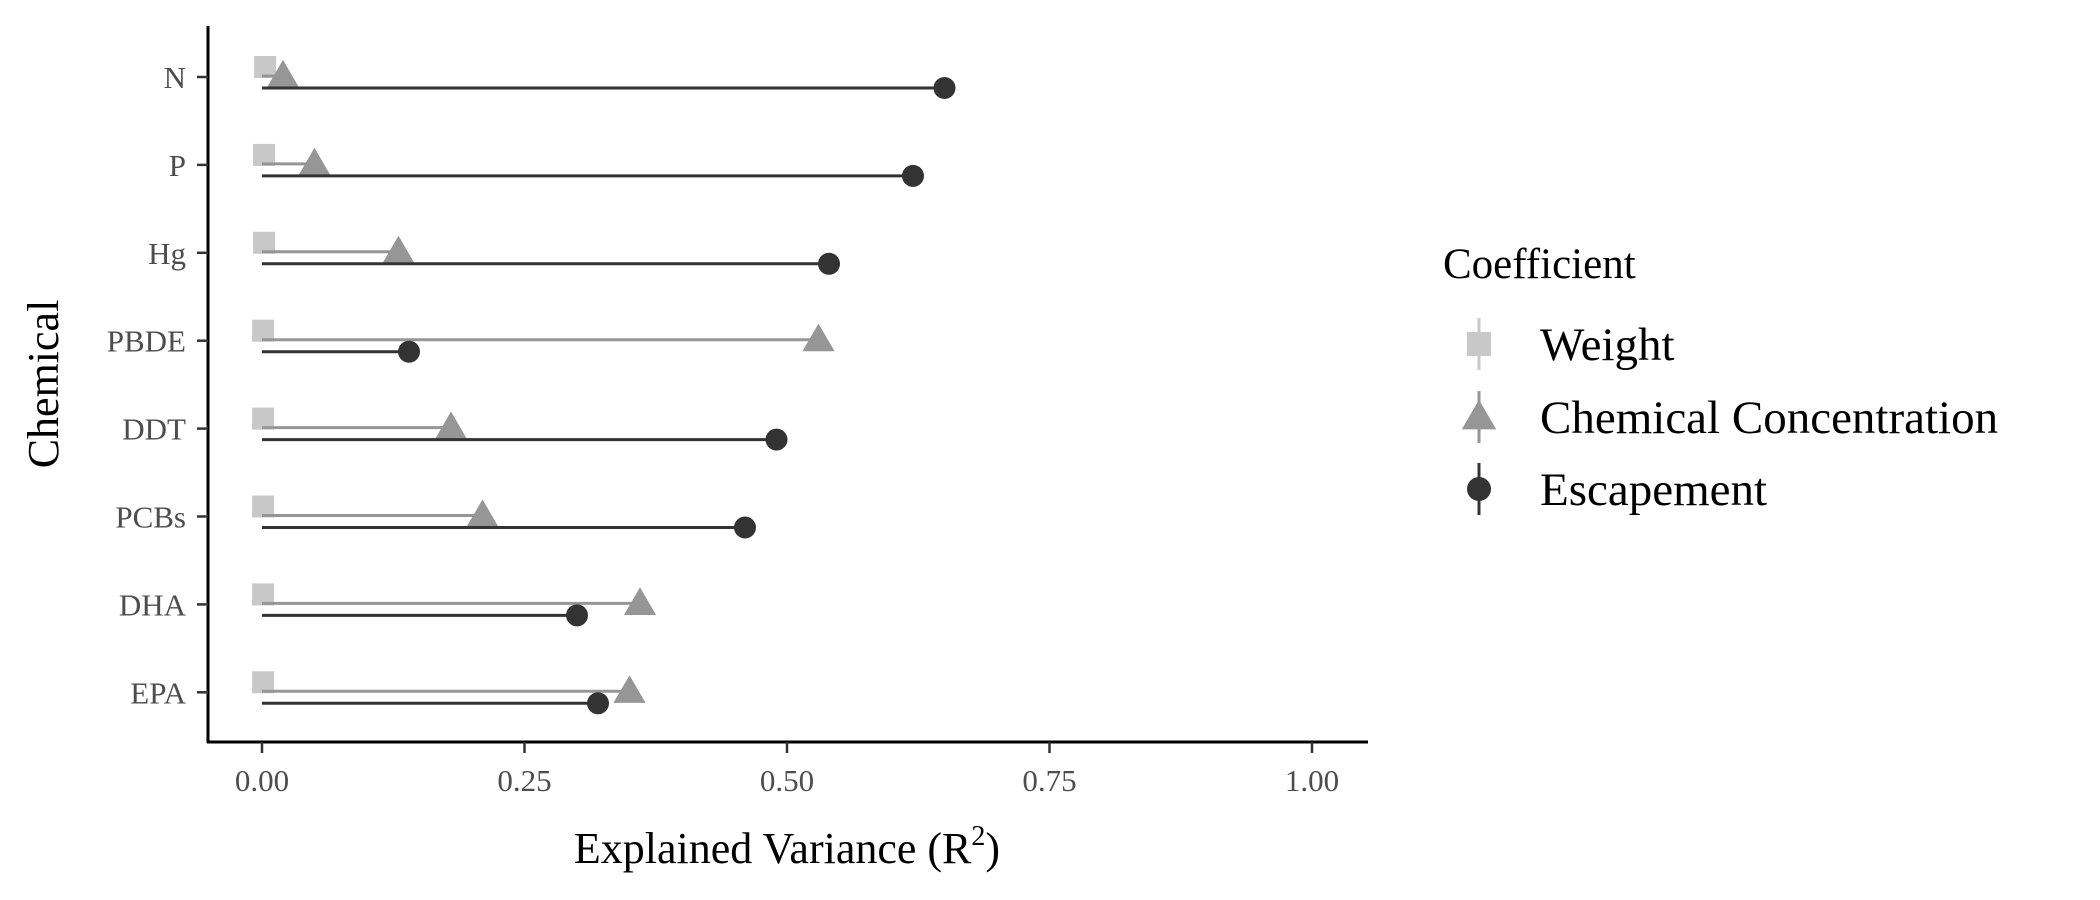 The height and width of the screenshot is (900, 2100). Describe the element at coordinates (524, 780) in the screenshot. I see `x-tick-label: 0.25` at that location.